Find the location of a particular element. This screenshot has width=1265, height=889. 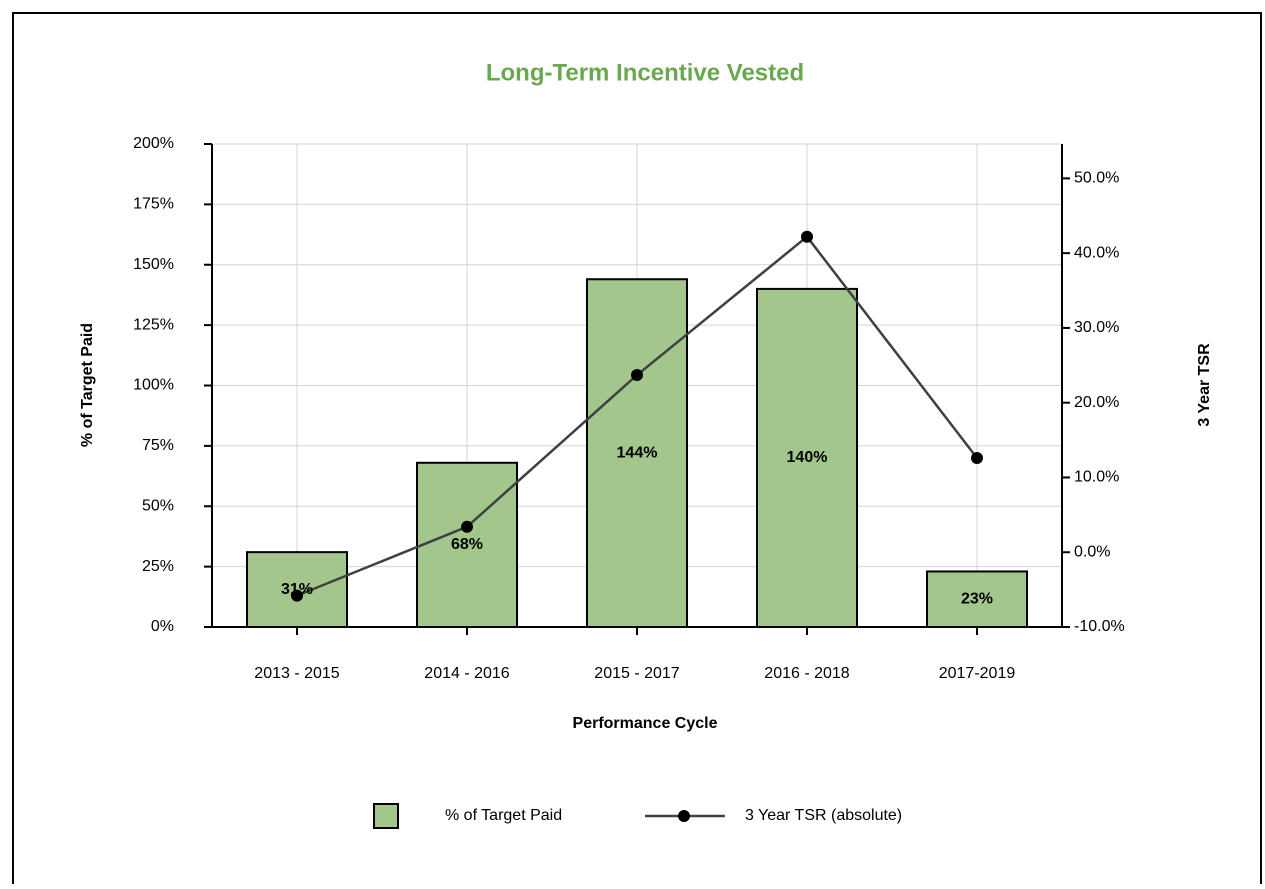

y-tick-label: 25% is located at coordinates (158, 566).